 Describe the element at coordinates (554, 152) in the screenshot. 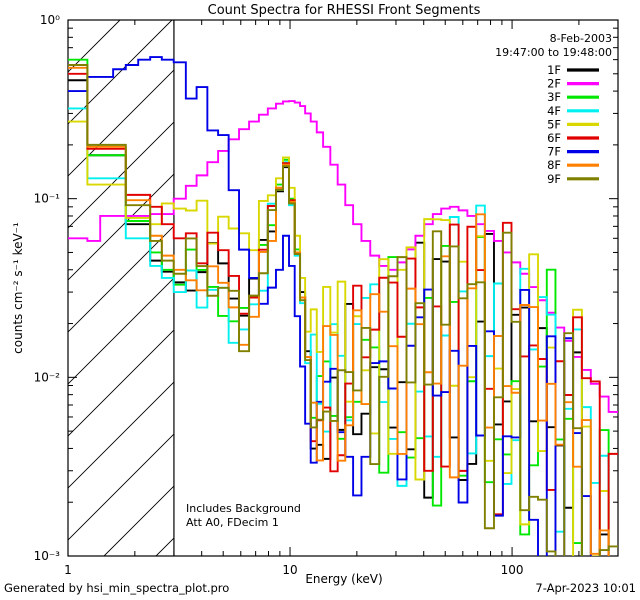

I see `legend-label-7F: 7F` at that location.